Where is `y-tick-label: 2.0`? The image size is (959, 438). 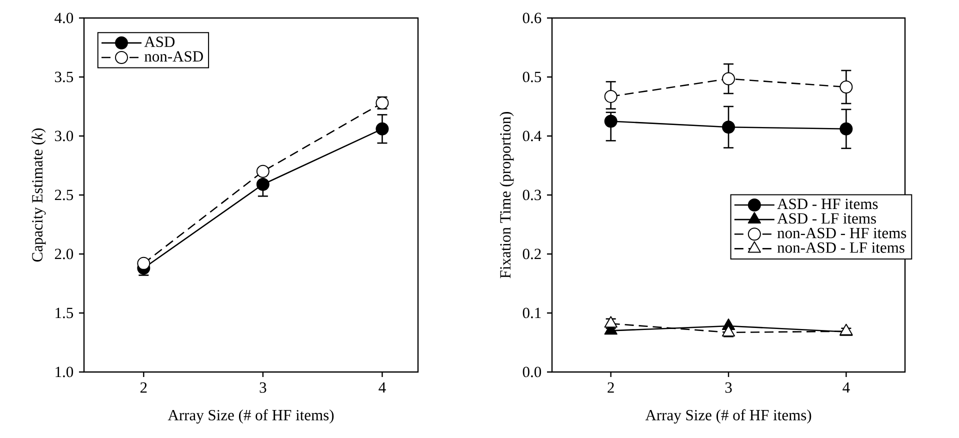
y-tick-label: 2.0 is located at coordinates (64, 254).